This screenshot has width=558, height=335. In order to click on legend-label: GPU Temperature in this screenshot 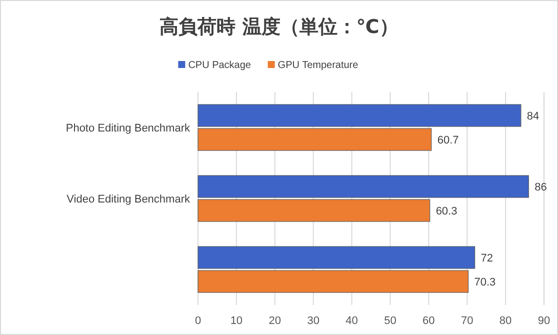, I will do `click(318, 65)`.